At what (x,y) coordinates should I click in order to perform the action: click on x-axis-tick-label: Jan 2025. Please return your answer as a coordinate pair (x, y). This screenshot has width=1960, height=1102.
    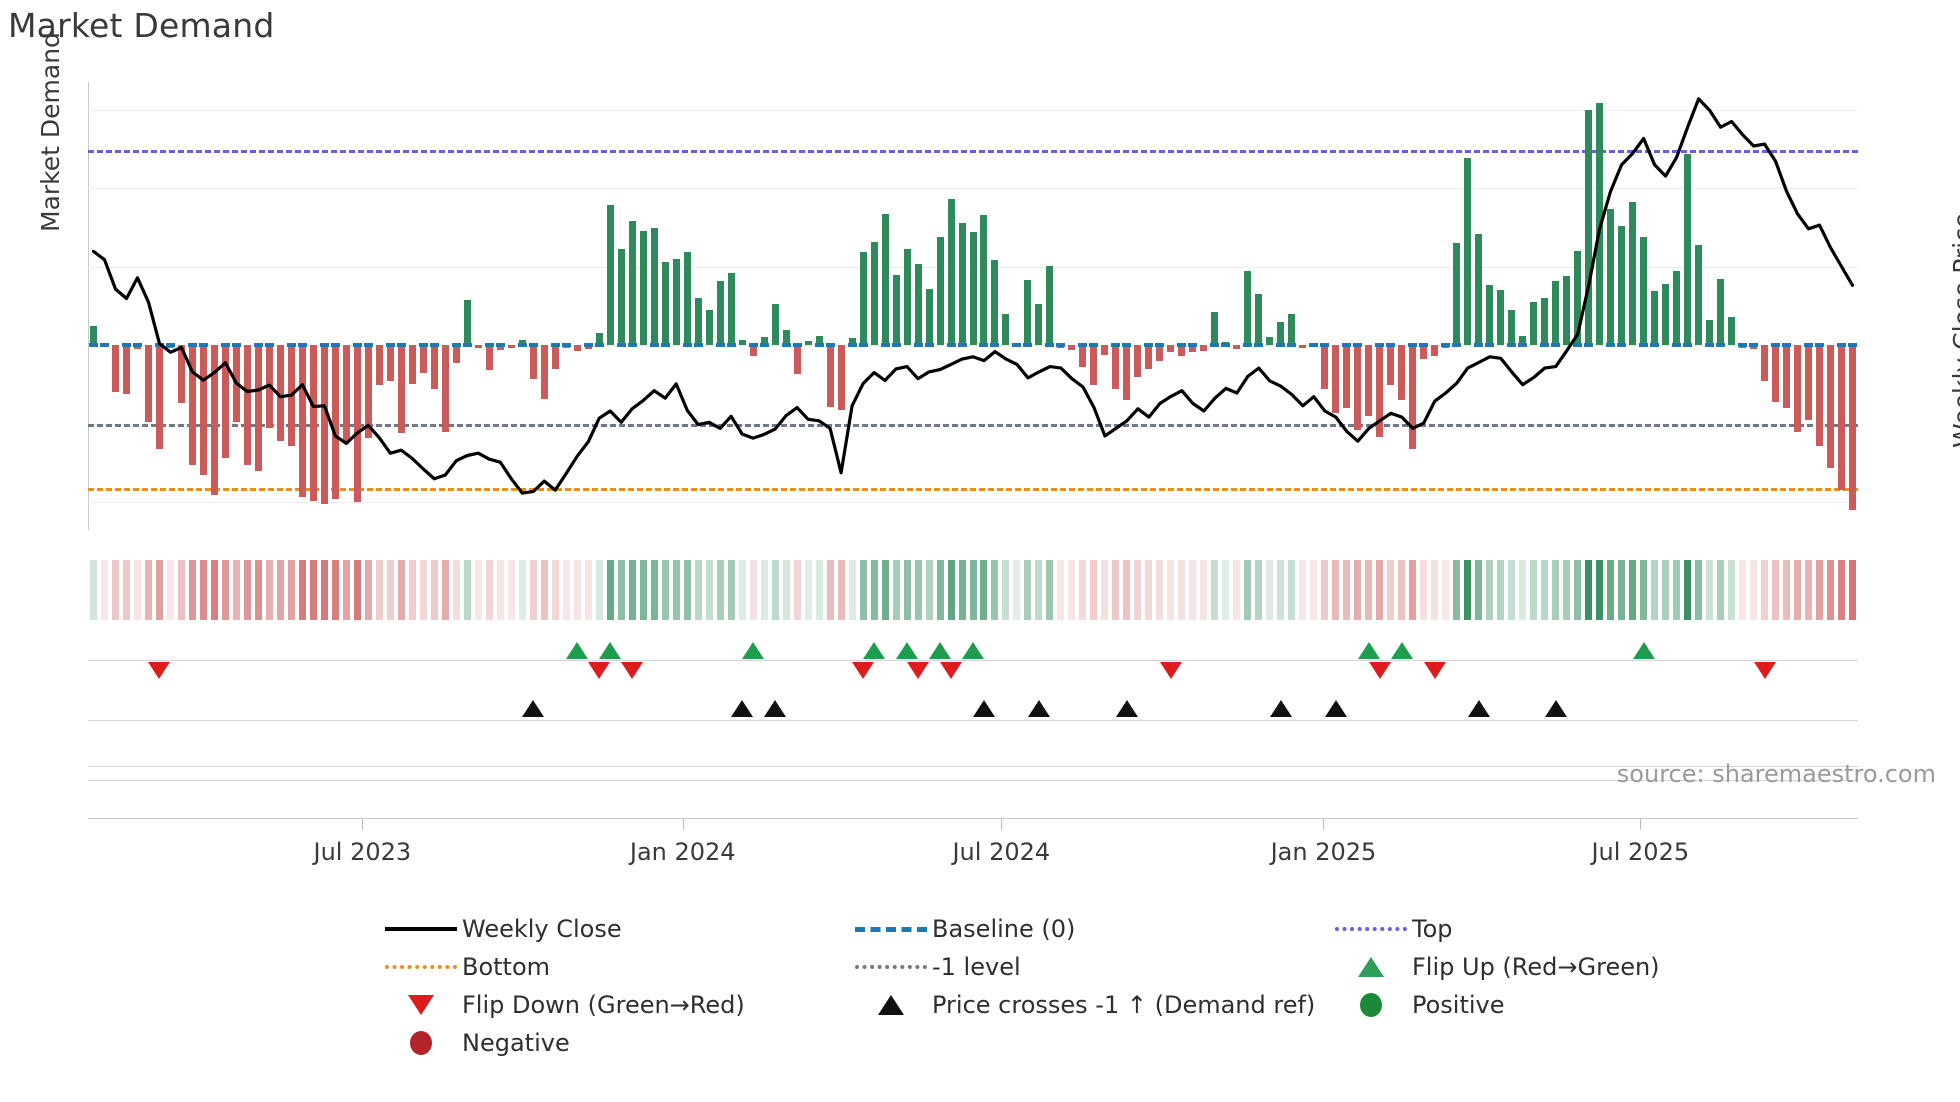
    Looking at the image, I should click on (1323, 852).